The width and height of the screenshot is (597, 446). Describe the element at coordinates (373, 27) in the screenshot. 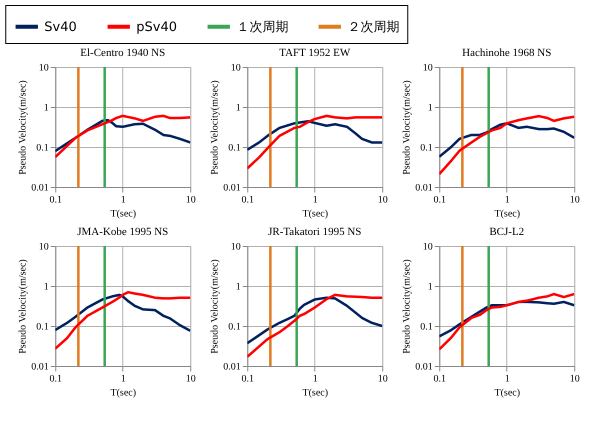

I see `legend-label: ２次周期` at that location.